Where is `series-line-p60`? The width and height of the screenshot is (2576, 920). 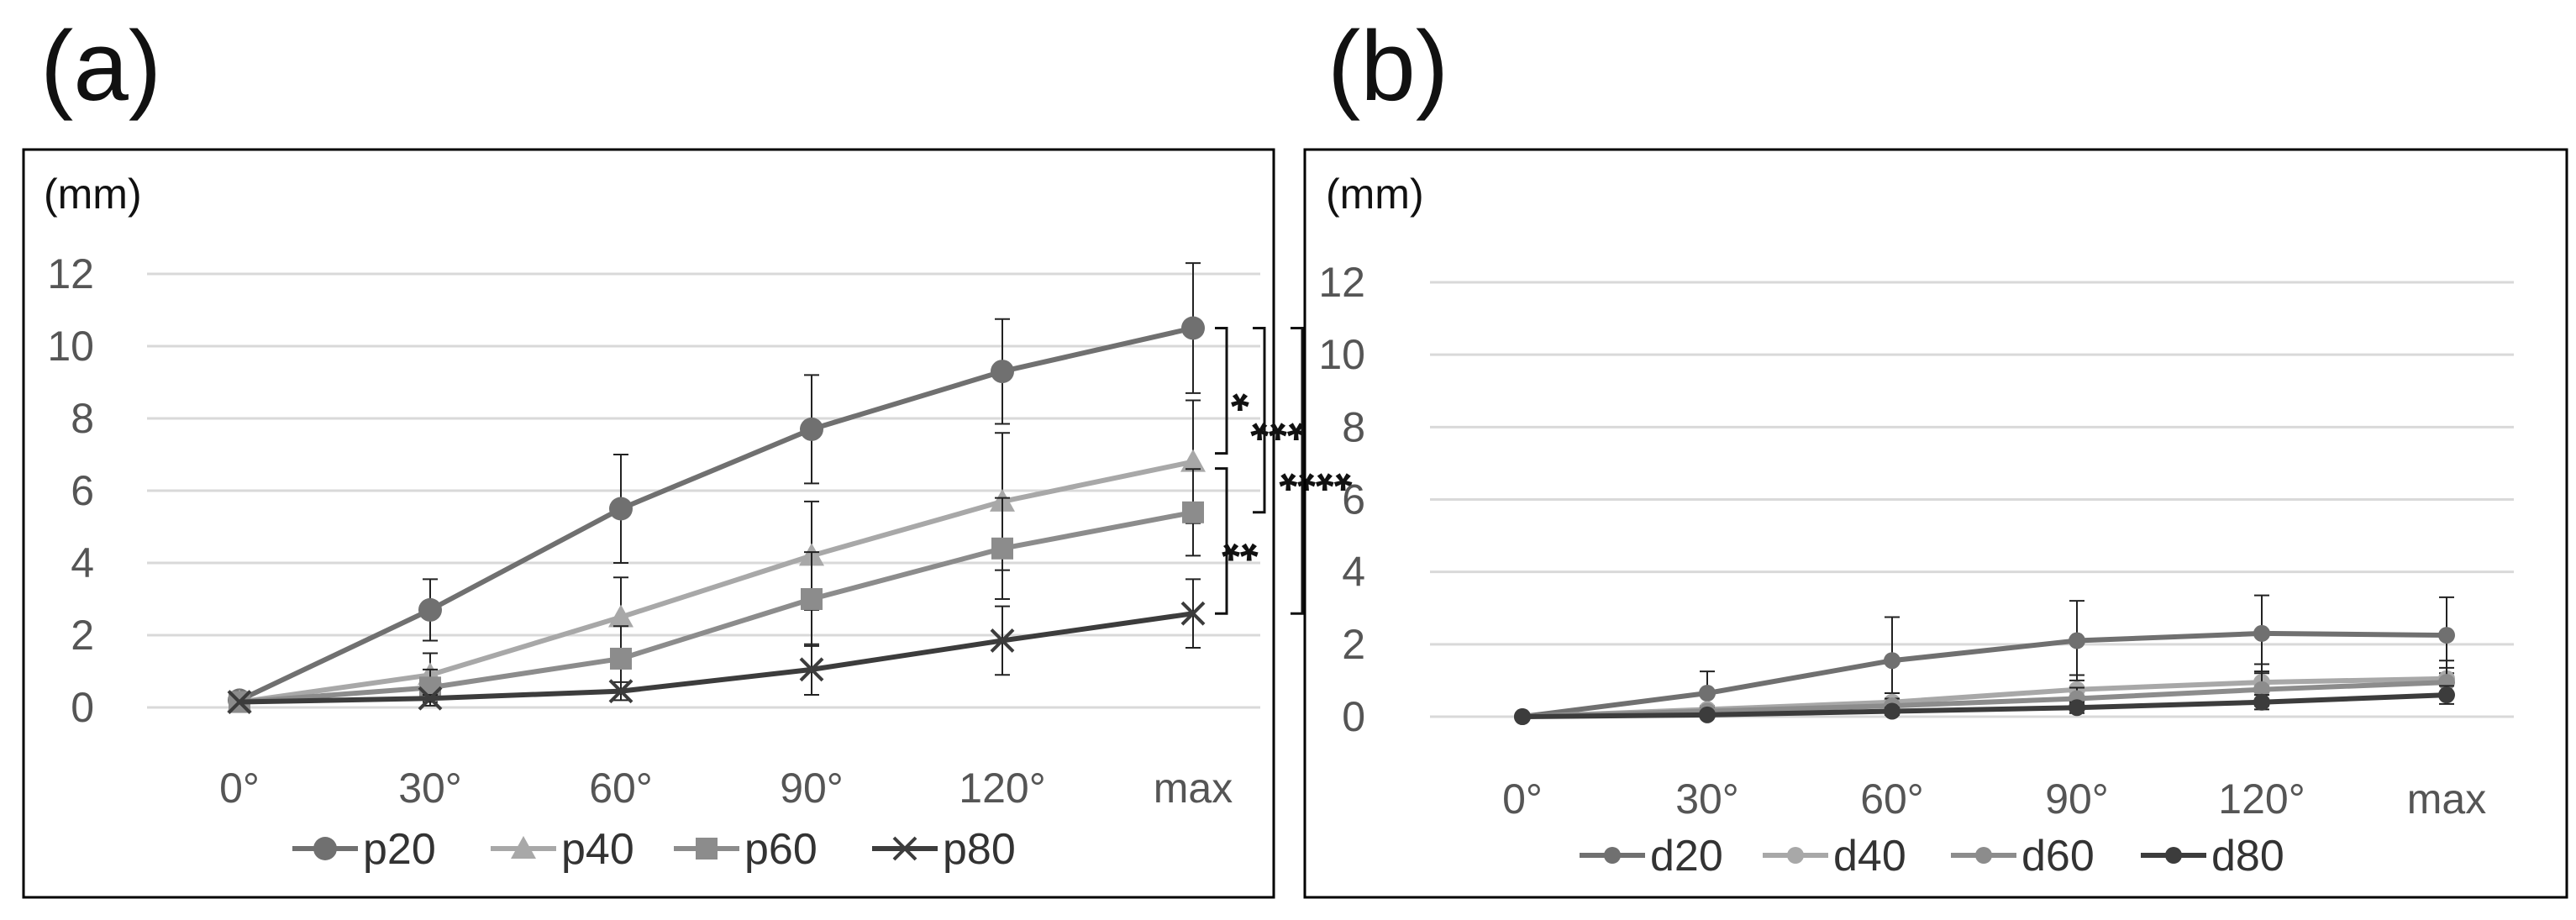 series-line-p60 is located at coordinates (716, 607).